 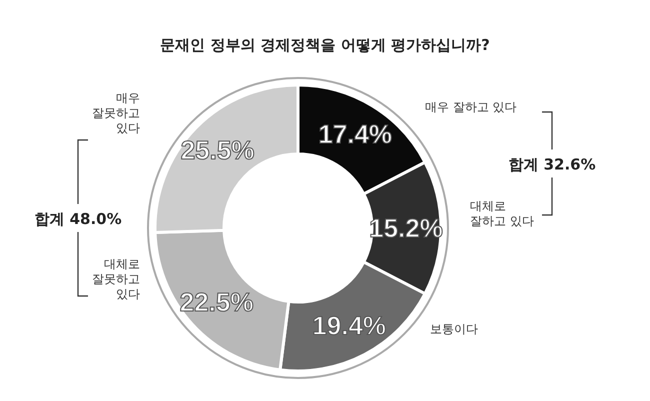 What do you see at coordinates (552, 165) in the screenshot?
I see `text: 합계 32.6%` at bounding box center [552, 165].